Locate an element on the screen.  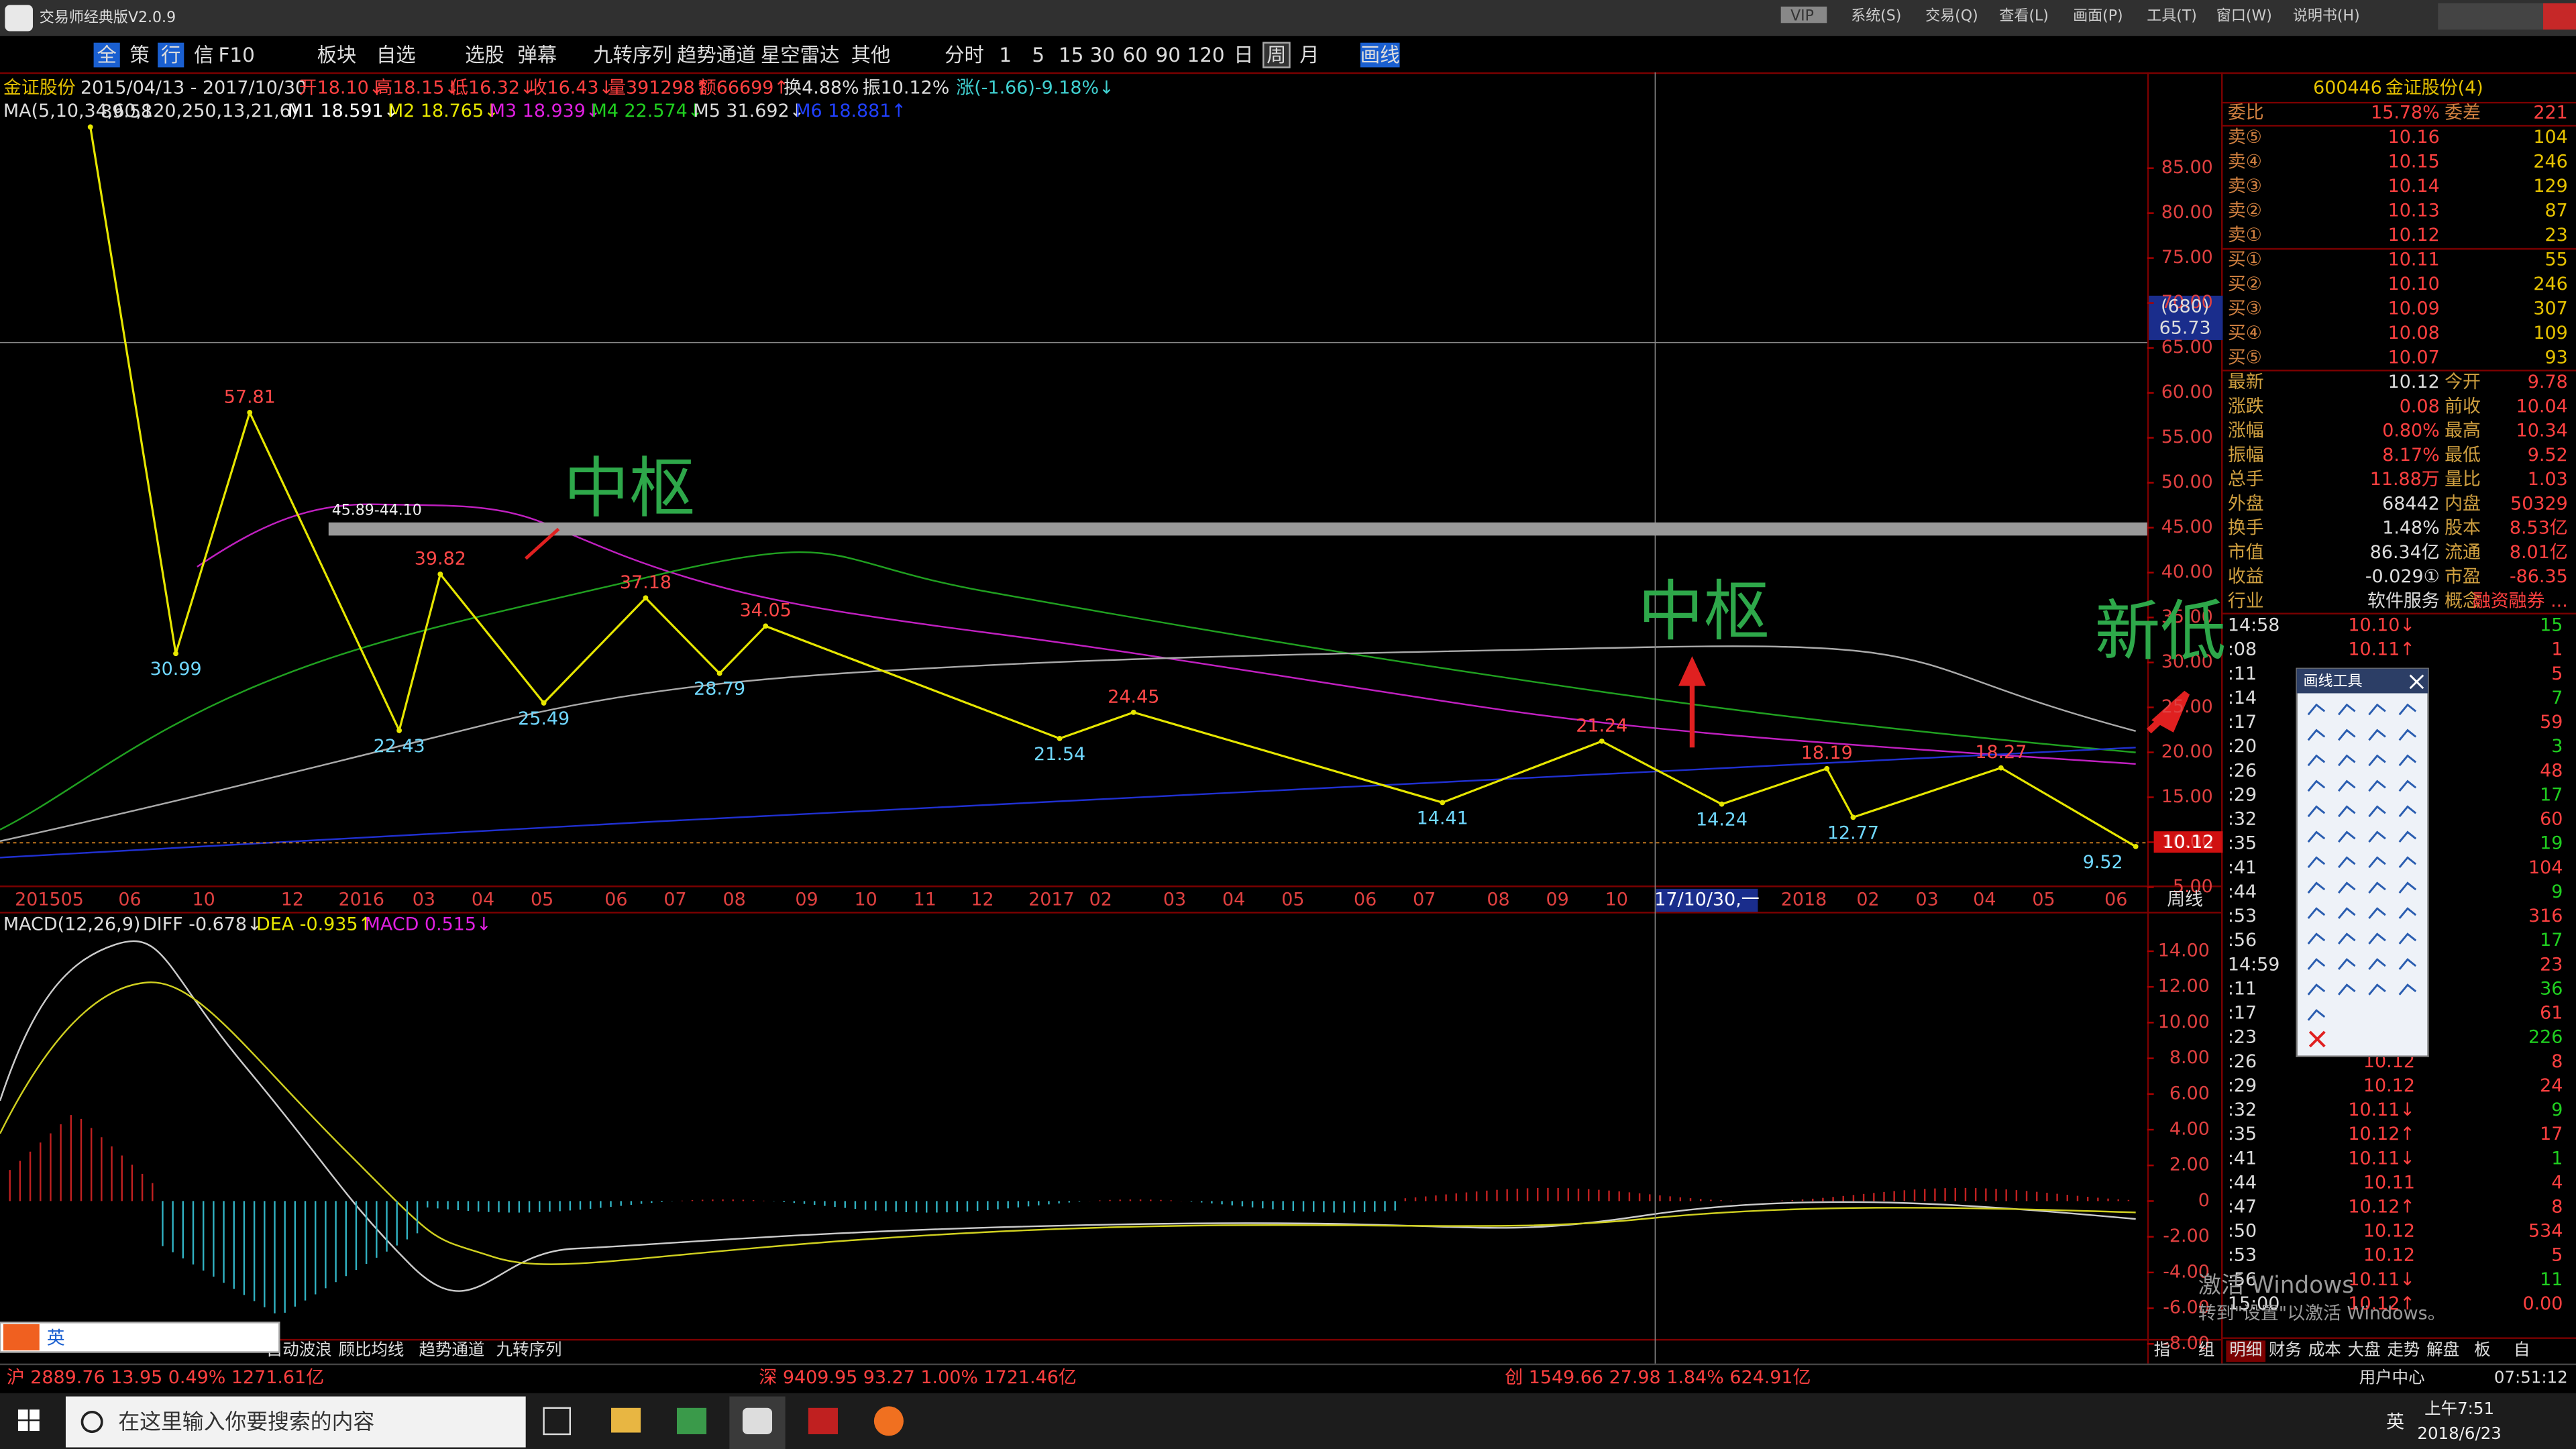
menu-item: 查看(L) is located at coordinates (2024, 15).